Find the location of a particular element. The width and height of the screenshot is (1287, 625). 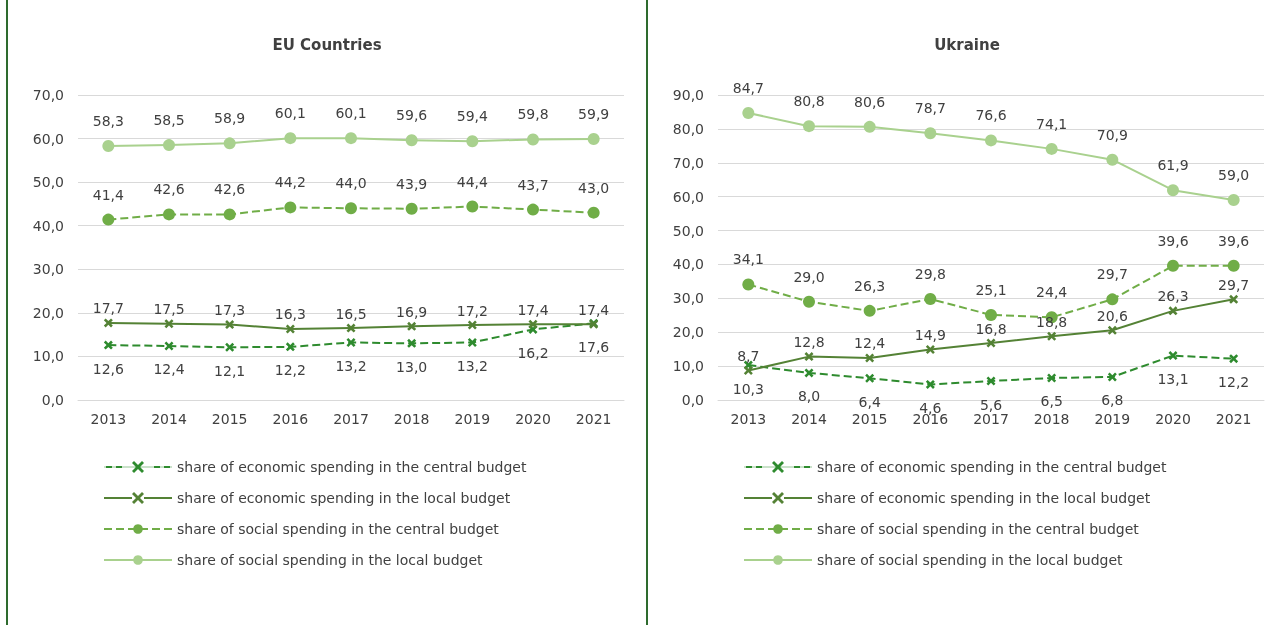

data-label: 70,9 is located at coordinates (1112, 134).